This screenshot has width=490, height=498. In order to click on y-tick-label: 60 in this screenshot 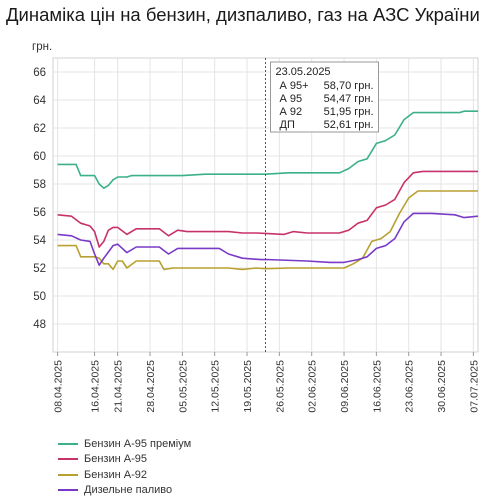, I will do `click(39, 157)`.